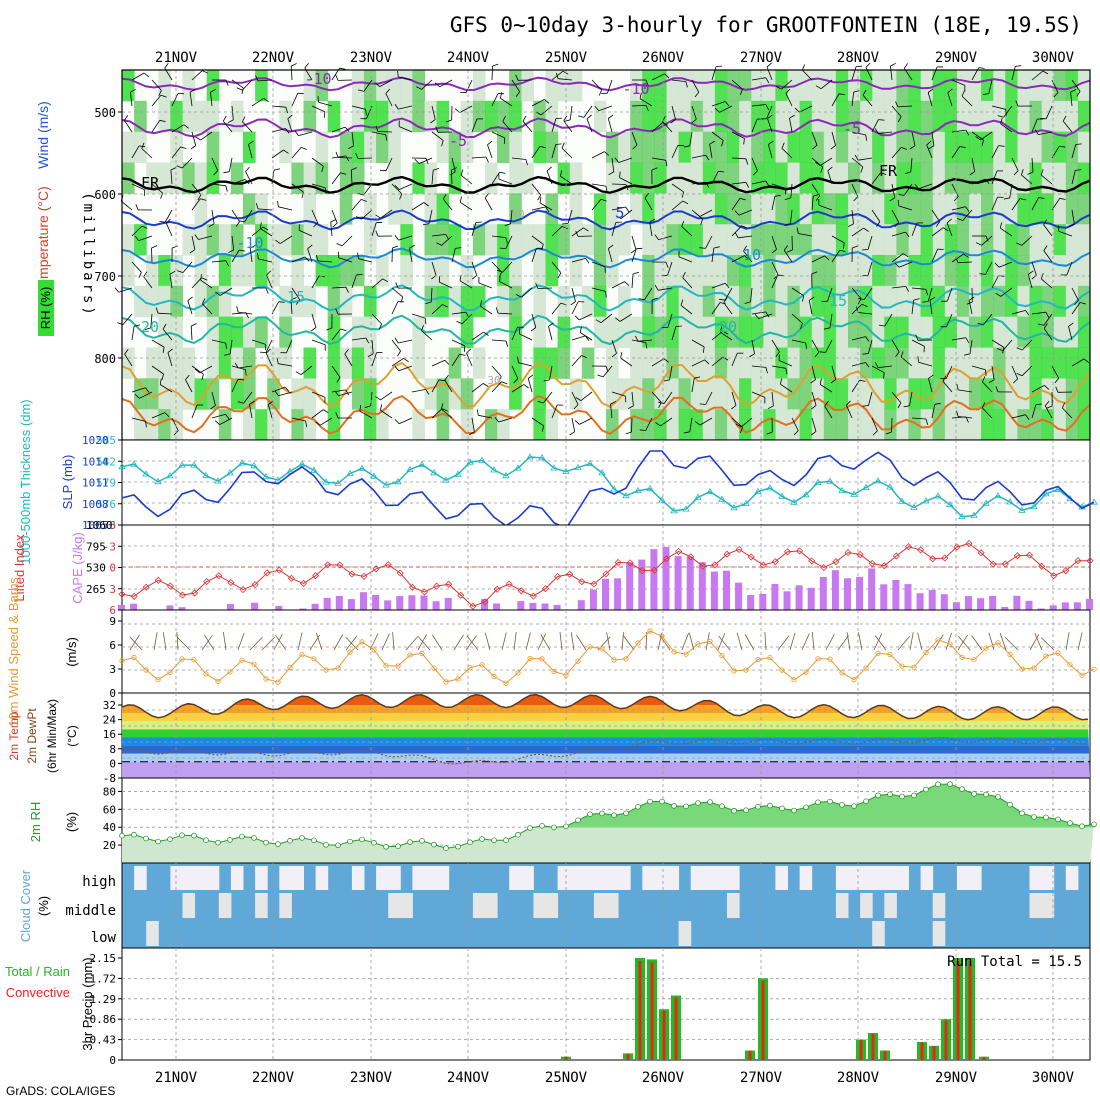  I want to click on contour-label: 10, so click(752, 255).